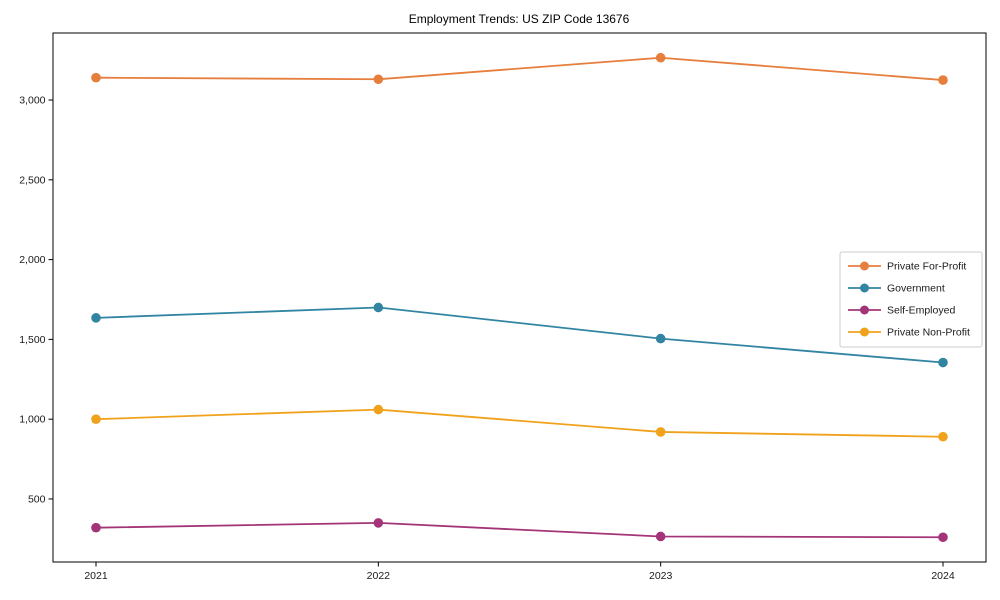 The width and height of the screenshot is (1000, 600). Describe the element at coordinates (943, 436) in the screenshot. I see `marker-private-non-profit-2024` at that location.